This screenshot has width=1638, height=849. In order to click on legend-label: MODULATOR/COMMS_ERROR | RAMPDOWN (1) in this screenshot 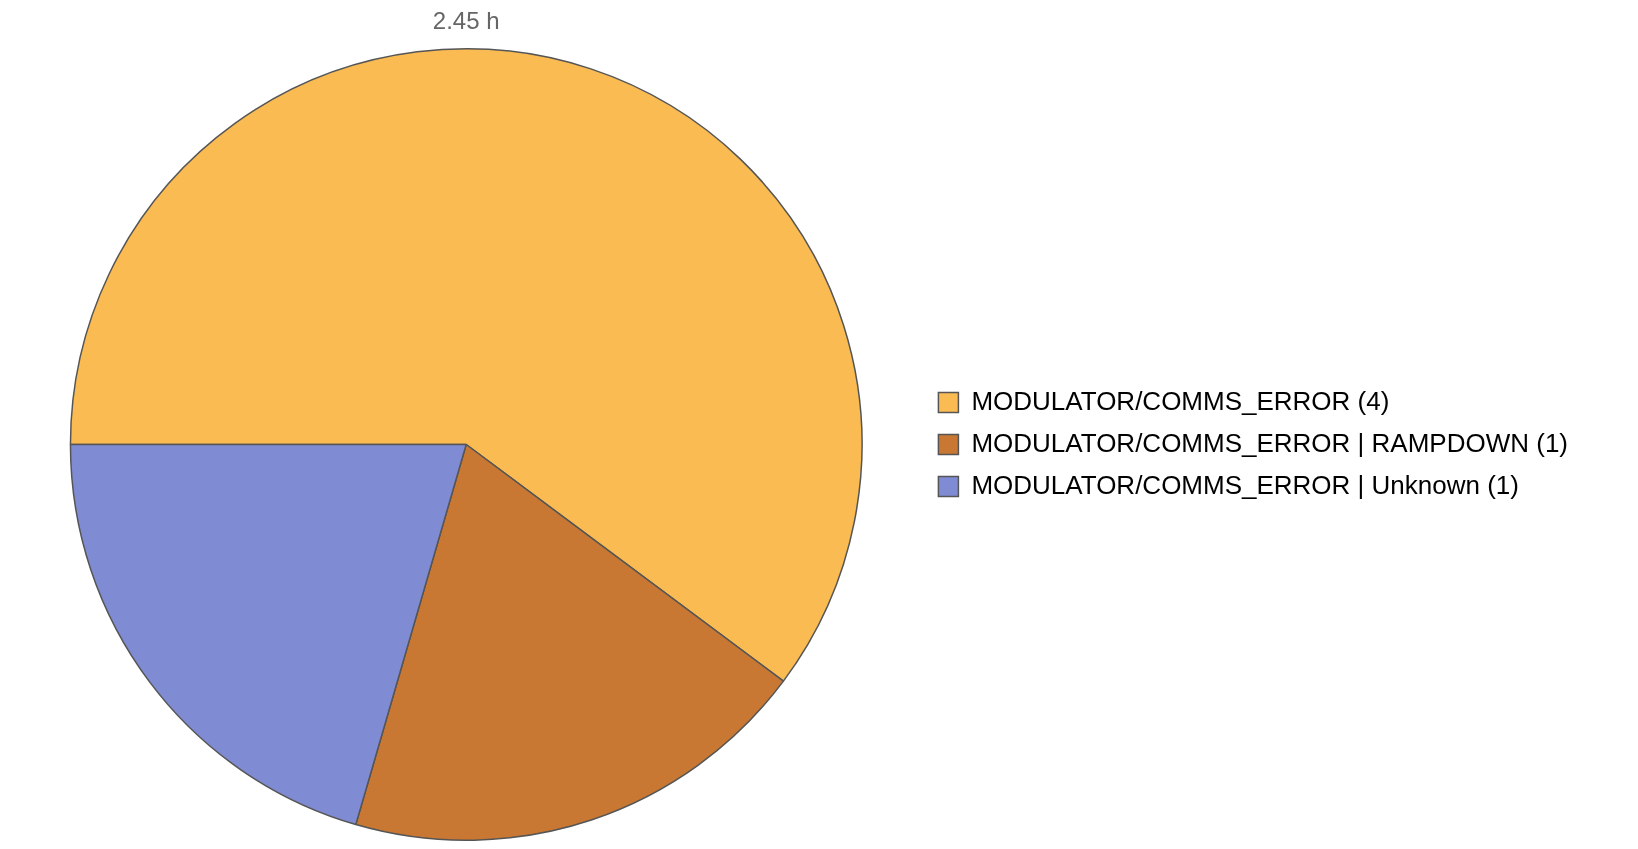, I will do `click(1269, 442)`.